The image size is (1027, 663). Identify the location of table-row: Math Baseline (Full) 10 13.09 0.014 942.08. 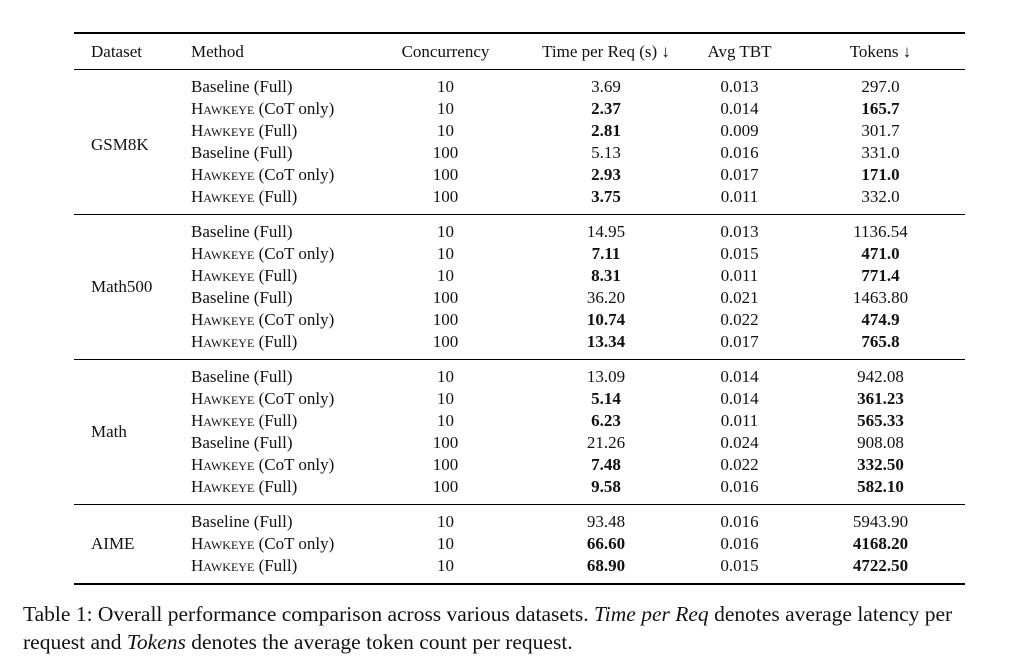
(519, 400).